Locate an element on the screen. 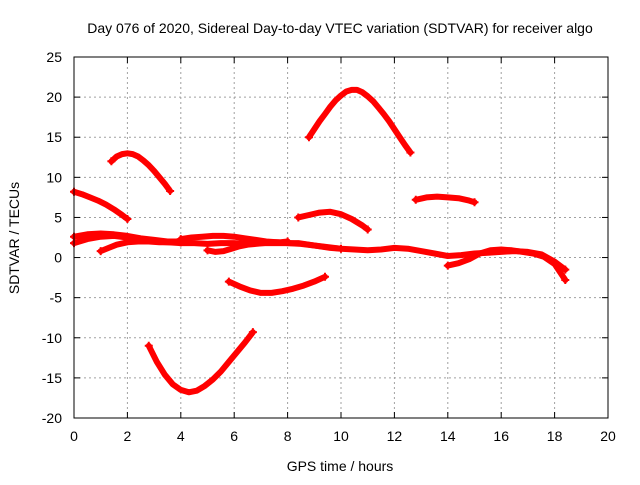  y-axis-label: SDTVAR / TECUs is located at coordinates (14, 238).